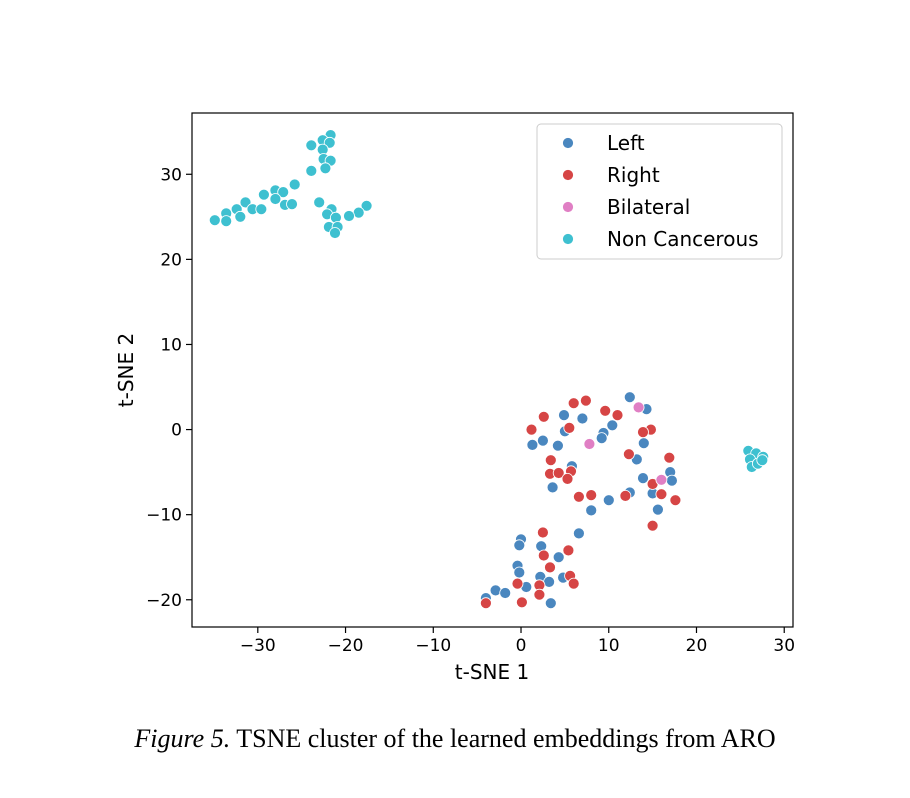 The height and width of the screenshot is (798, 910). I want to click on y-tick-label: 20, so click(171, 260).